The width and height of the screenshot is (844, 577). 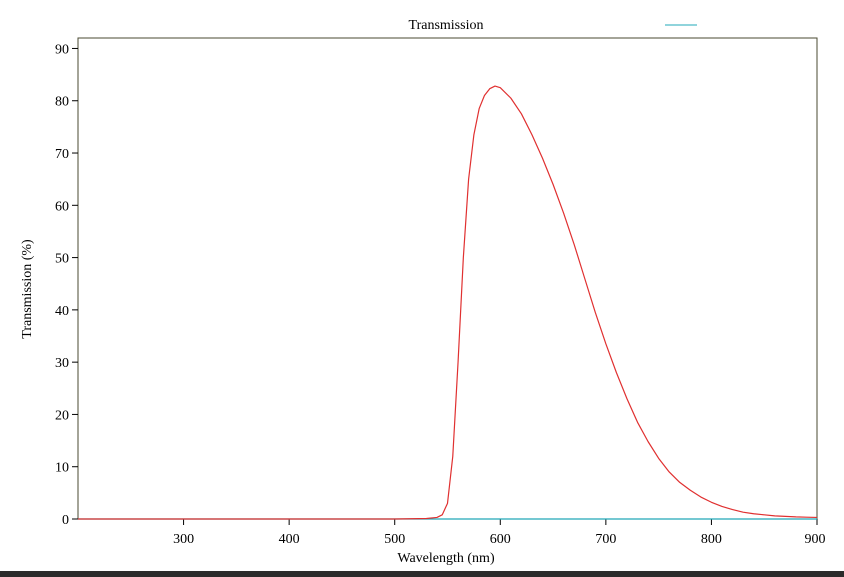 I want to click on x-tick-label: 300, so click(x=183, y=539).